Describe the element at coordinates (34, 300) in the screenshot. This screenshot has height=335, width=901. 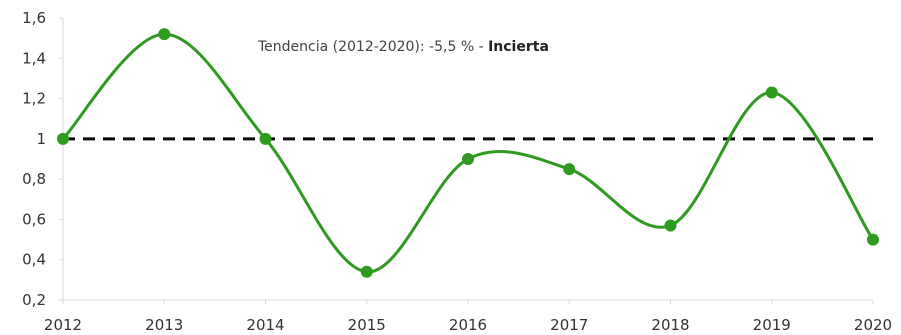
I see `y-tick-label: 0,2` at that location.